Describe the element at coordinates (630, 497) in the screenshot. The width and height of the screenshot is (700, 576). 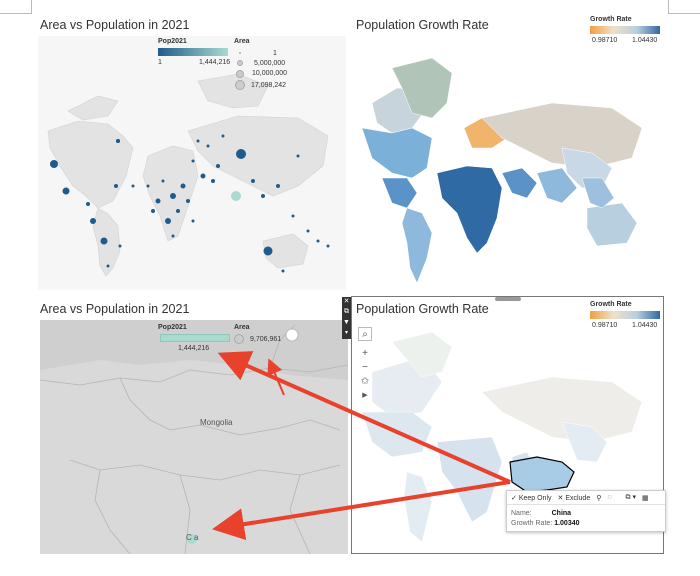
I see `group-icon: ⧉ ▾` at that location.